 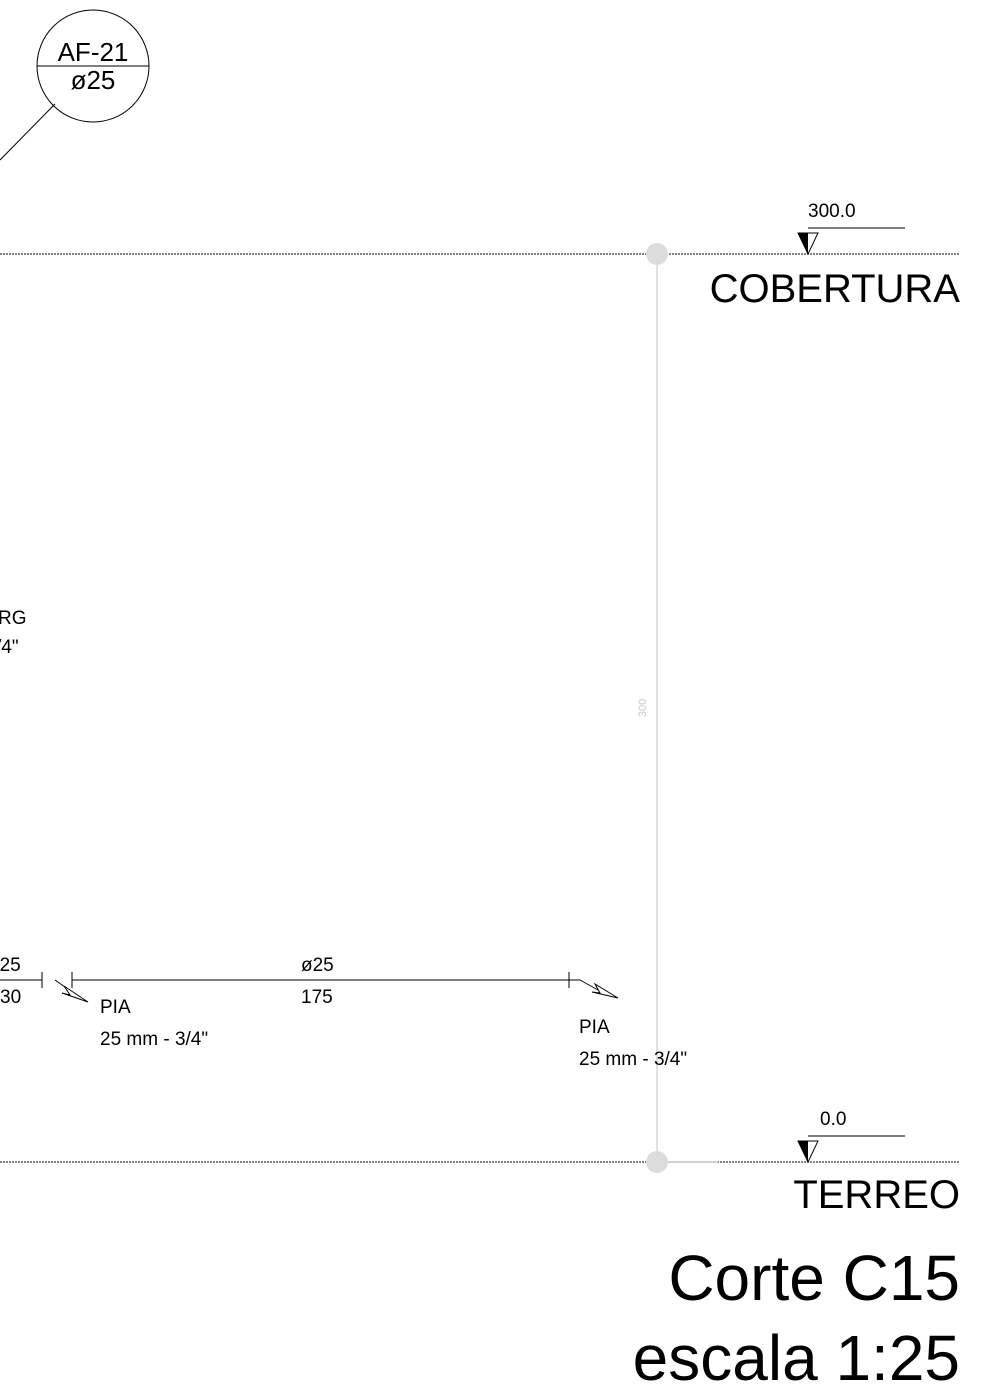 I want to click on elevation-cobertura: 300.0, so click(x=832, y=211).